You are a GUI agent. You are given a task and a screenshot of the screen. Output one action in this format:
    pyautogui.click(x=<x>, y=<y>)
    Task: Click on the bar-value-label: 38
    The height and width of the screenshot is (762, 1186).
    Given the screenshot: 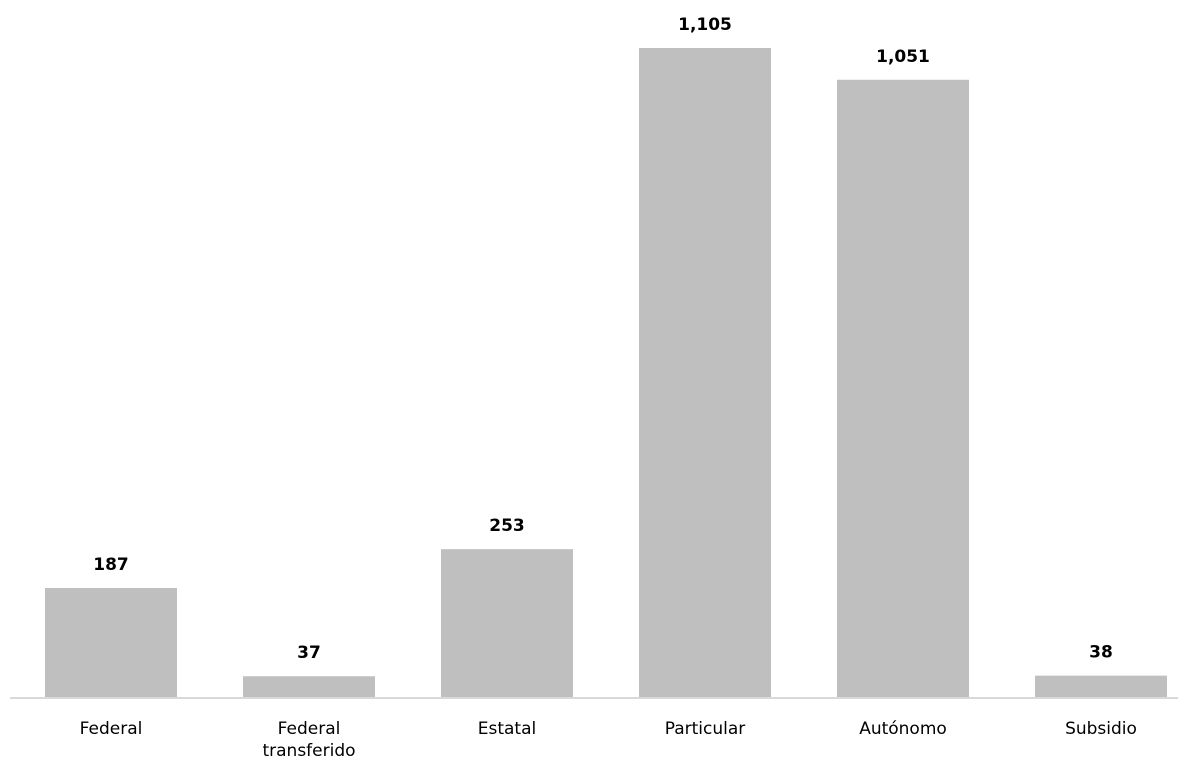 What is the action you would take?
    pyautogui.click(x=1101, y=653)
    